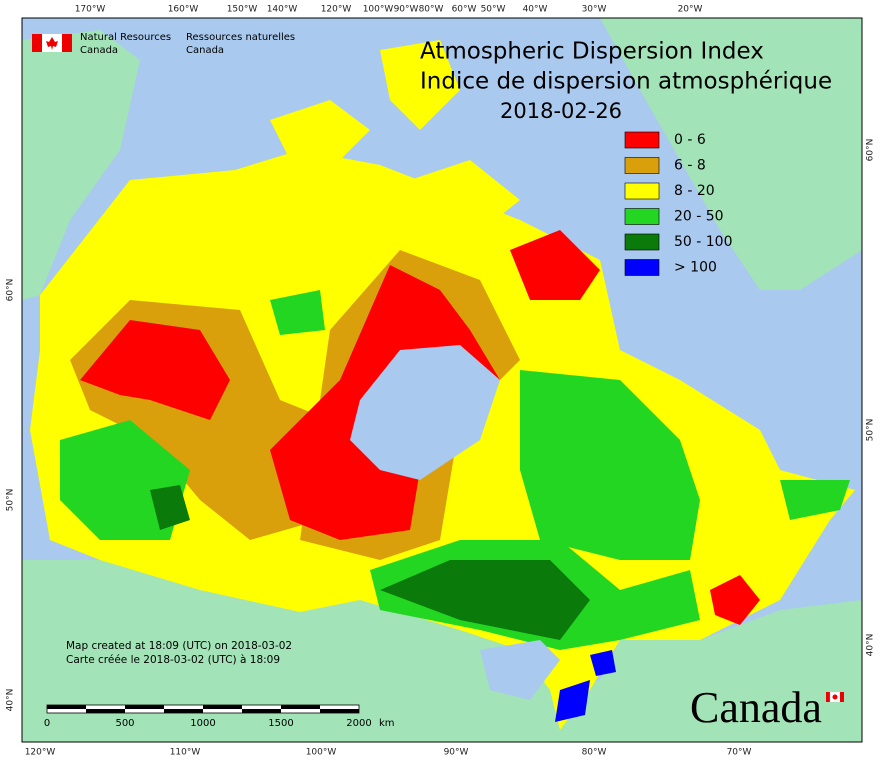  What do you see at coordinates (493, 10) in the screenshot?
I see `longitude-label: 50°W` at bounding box center [493, 10].